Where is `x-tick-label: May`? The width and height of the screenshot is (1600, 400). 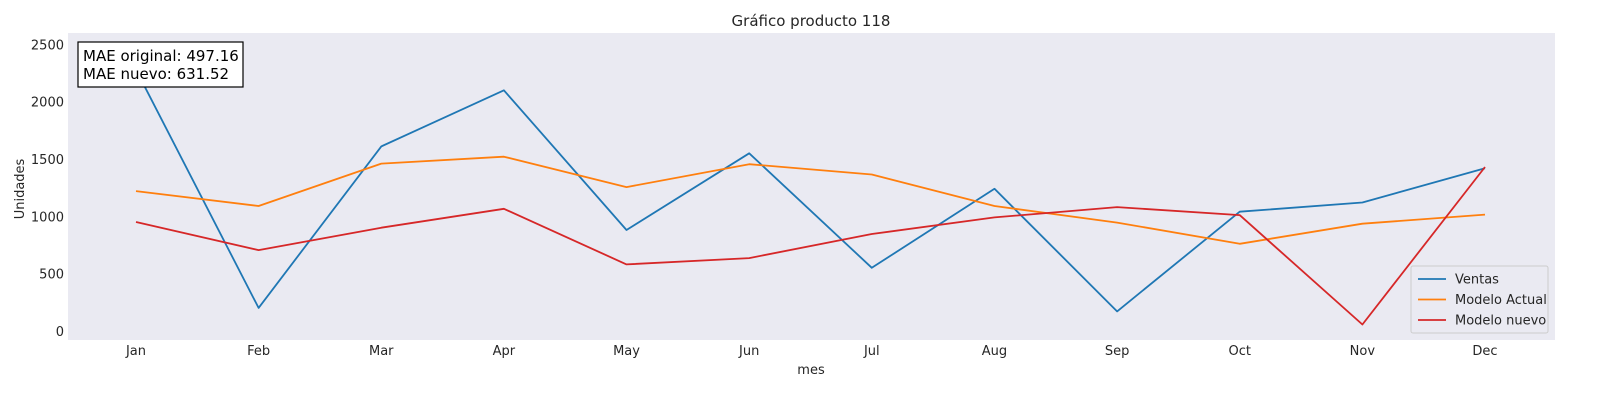 x-tick-label: May is located at coordinates (626, 351).